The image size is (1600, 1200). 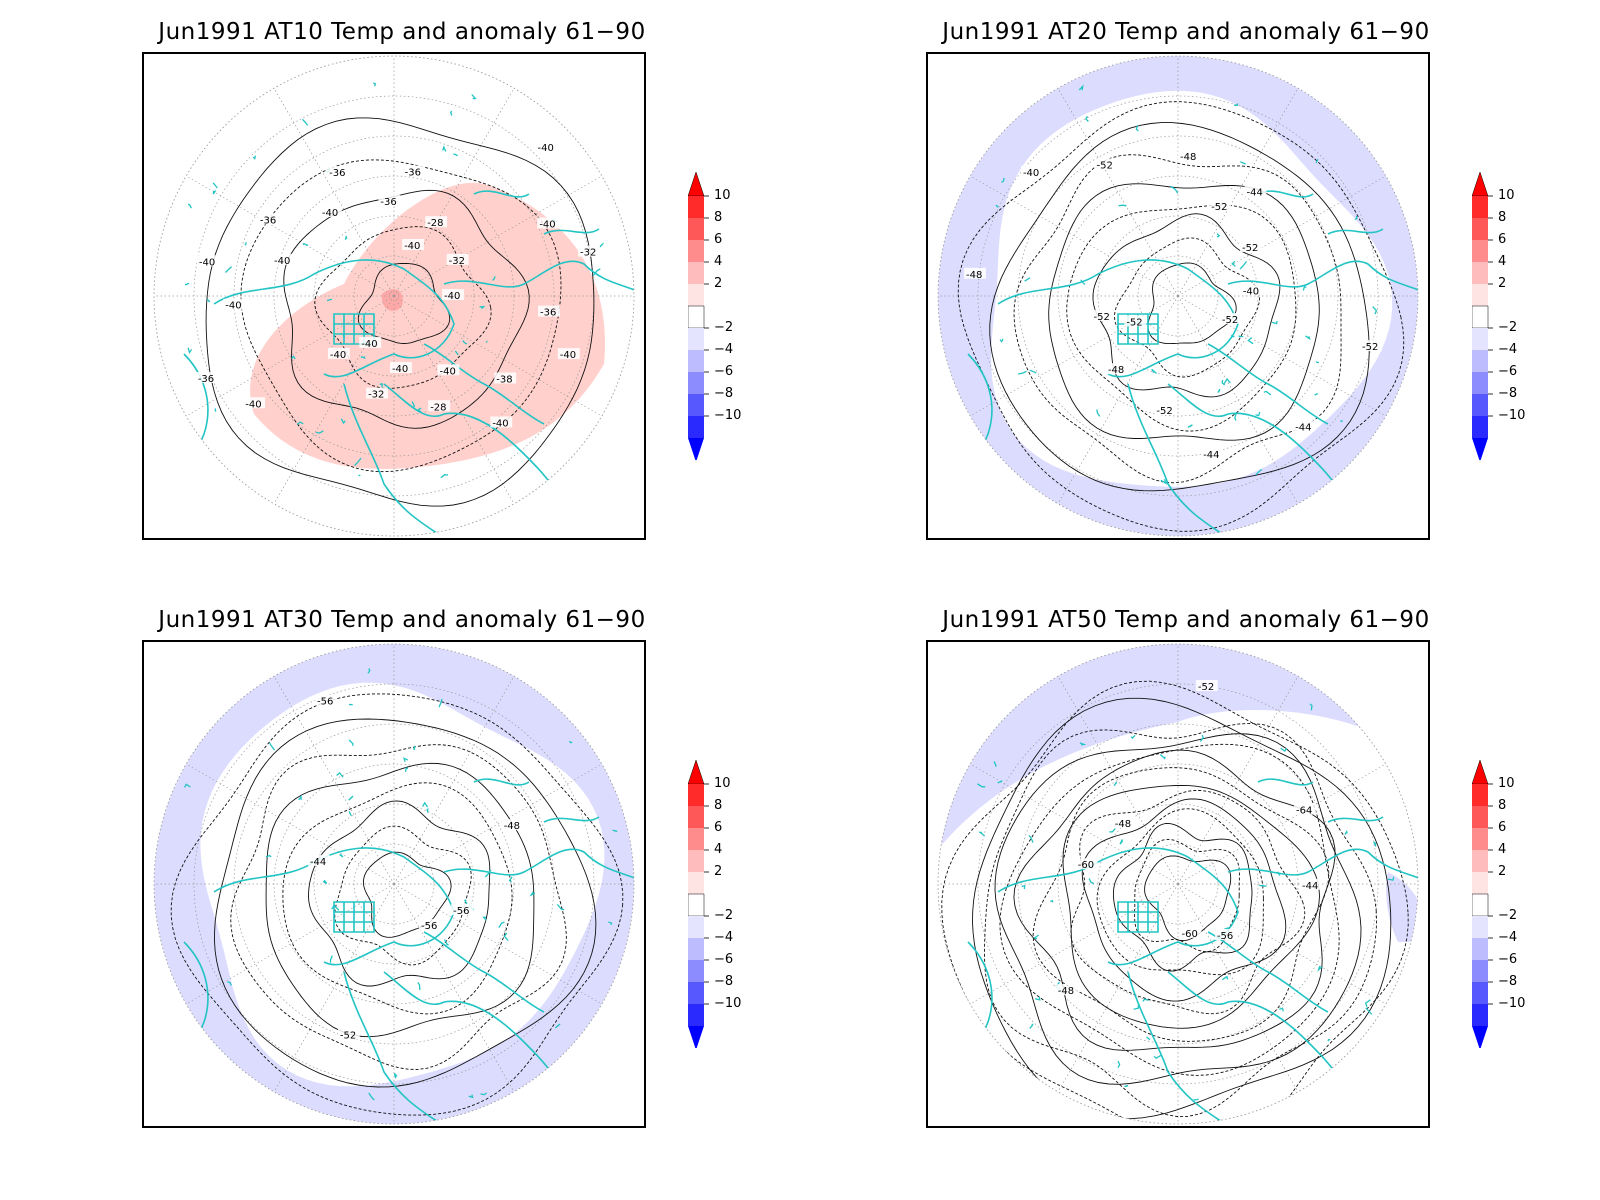 I want to click on colorbar-label: −4, so click(x=724, y=937).